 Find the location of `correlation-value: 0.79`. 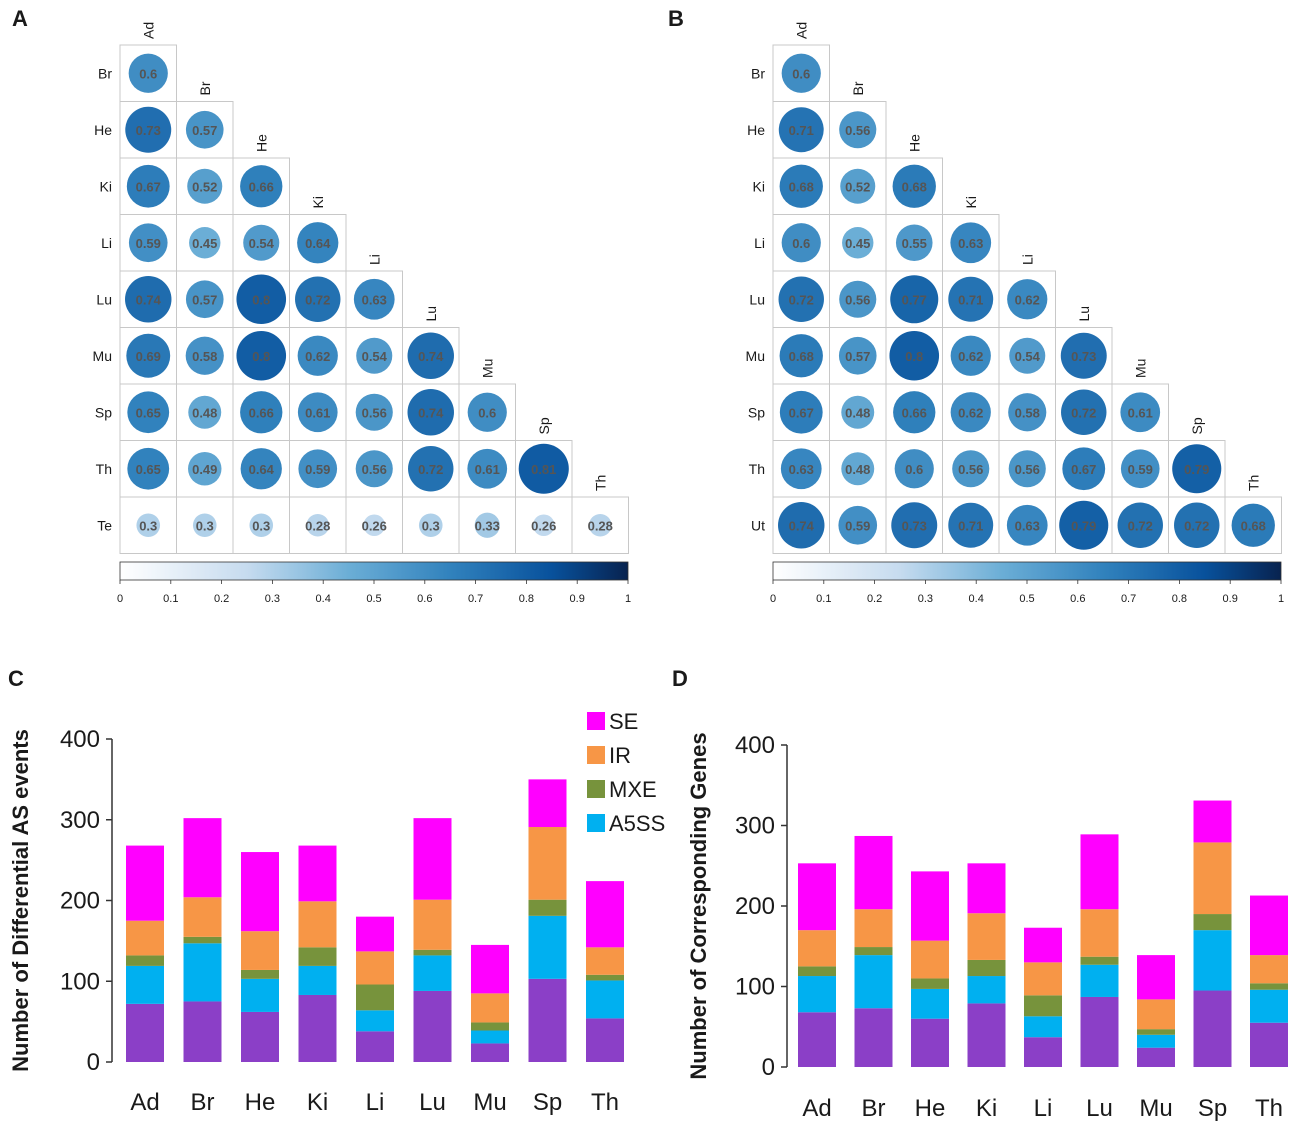

correlation-value: 0.79 is located at coordinates (1083, 525).